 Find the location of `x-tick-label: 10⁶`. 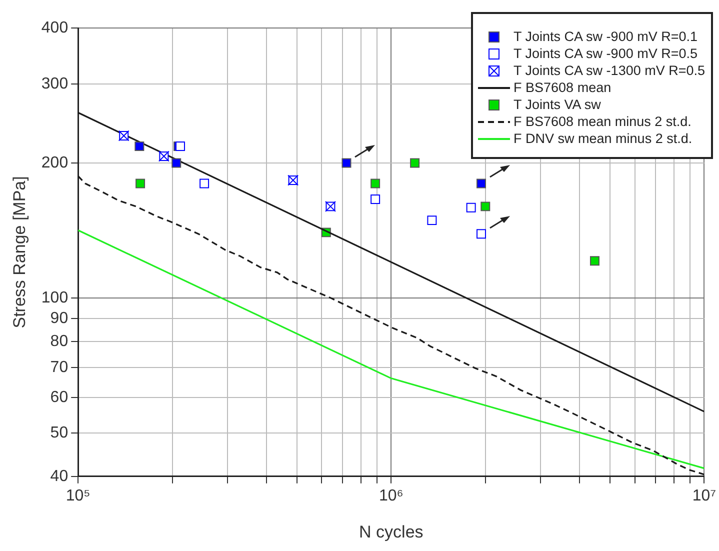

x-tick-label: 10⁶ is located at coordinates (391, 495).